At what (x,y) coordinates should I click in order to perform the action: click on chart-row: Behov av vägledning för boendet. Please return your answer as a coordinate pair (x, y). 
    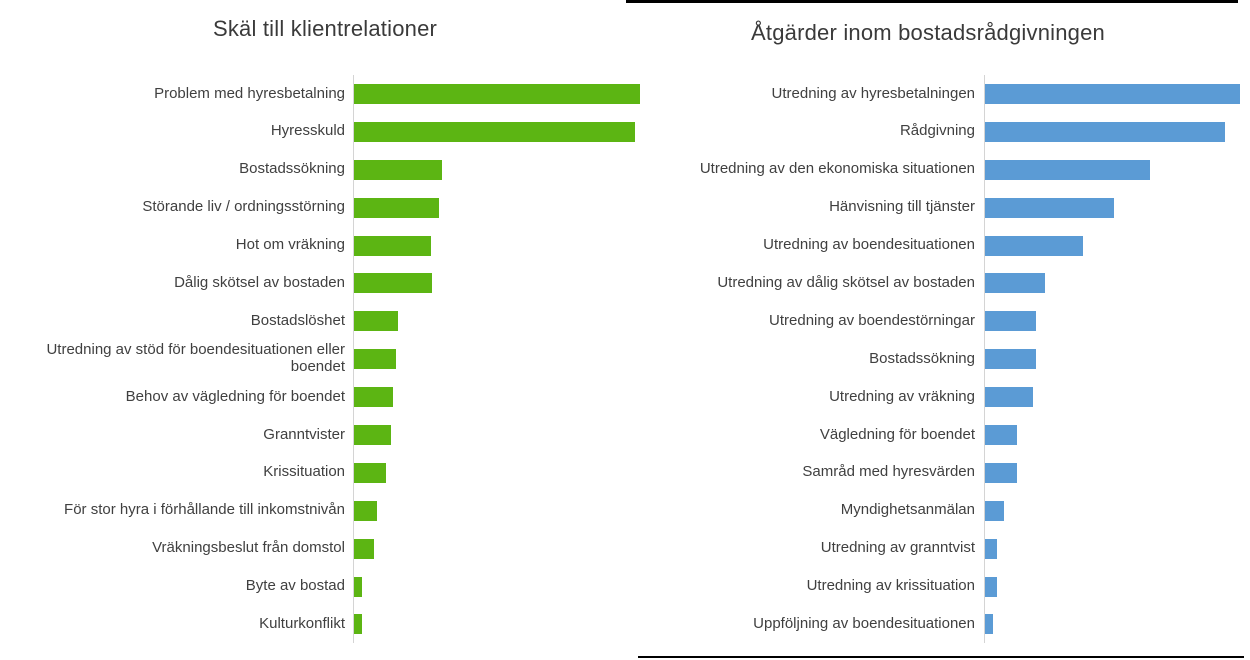
    Looking at the image, I should click on (325, 397).